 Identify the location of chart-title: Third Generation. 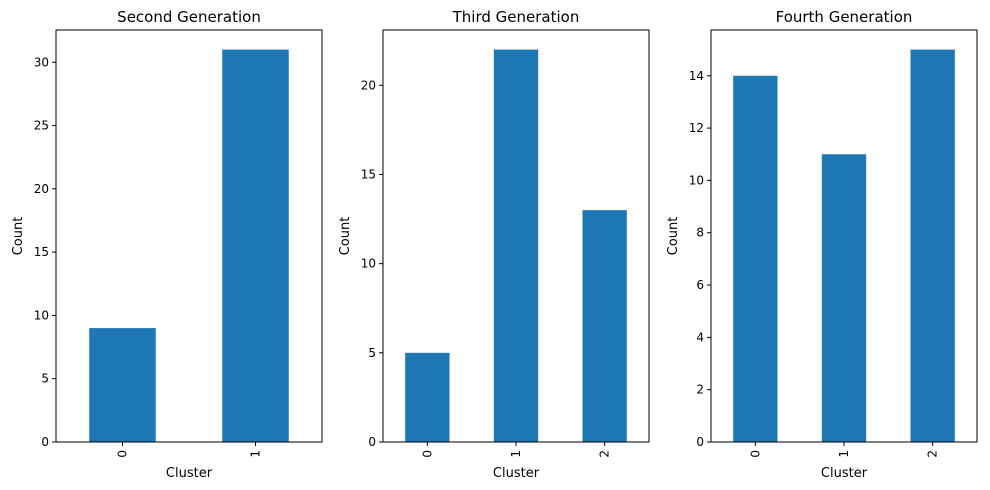
(516, 17).